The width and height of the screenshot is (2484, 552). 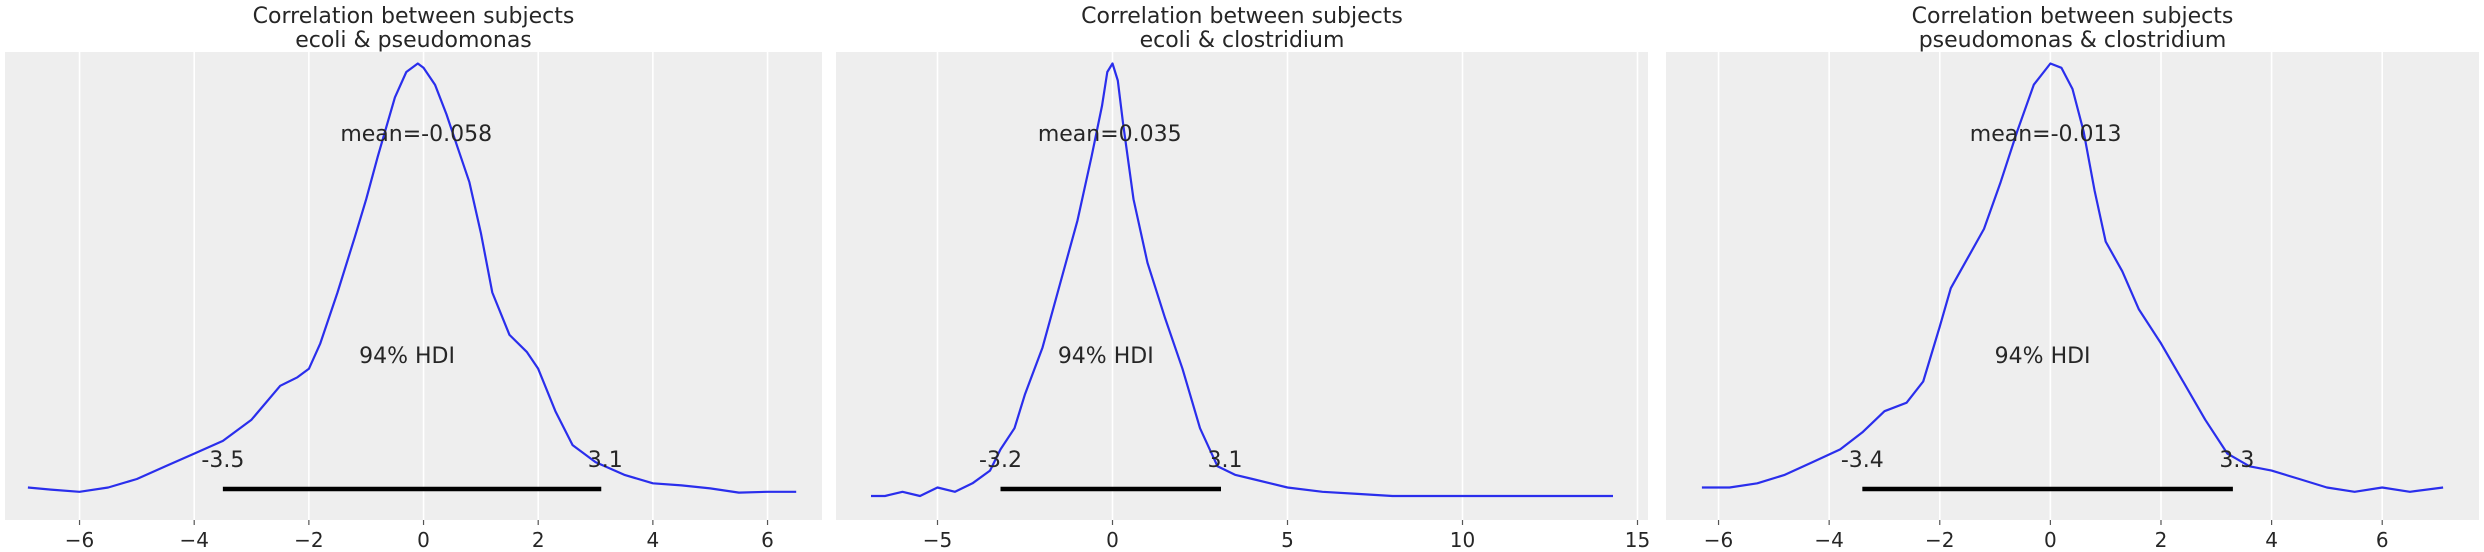 I want to click on chart-subtitle: pseudomonas & clostridium, so click(x=2073, y=40).